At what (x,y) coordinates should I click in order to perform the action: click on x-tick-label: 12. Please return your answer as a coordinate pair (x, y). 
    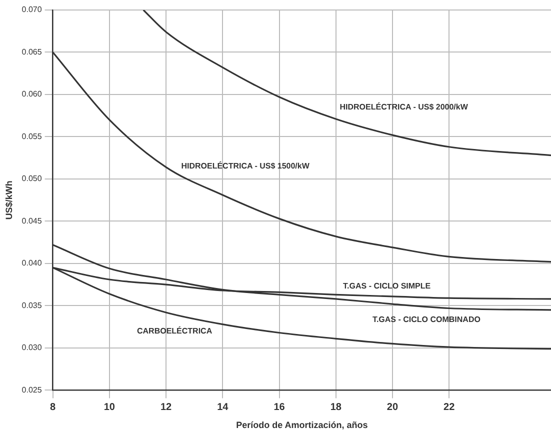
    Looking at the image, I should click on (166, 407).